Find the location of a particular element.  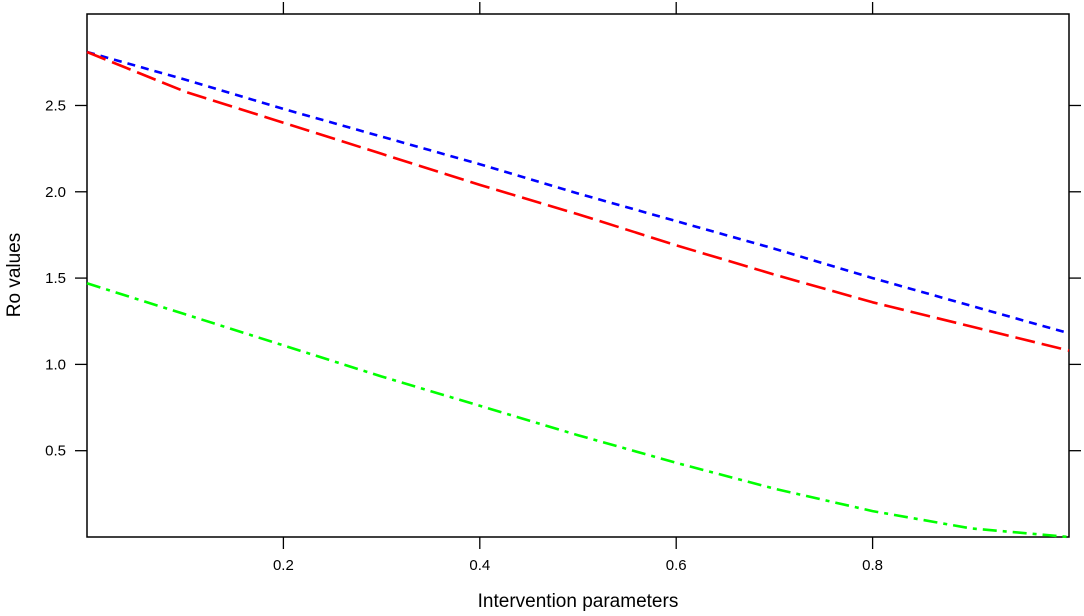

y-tick-label: 2.5 is located at coordinates (55, 105).